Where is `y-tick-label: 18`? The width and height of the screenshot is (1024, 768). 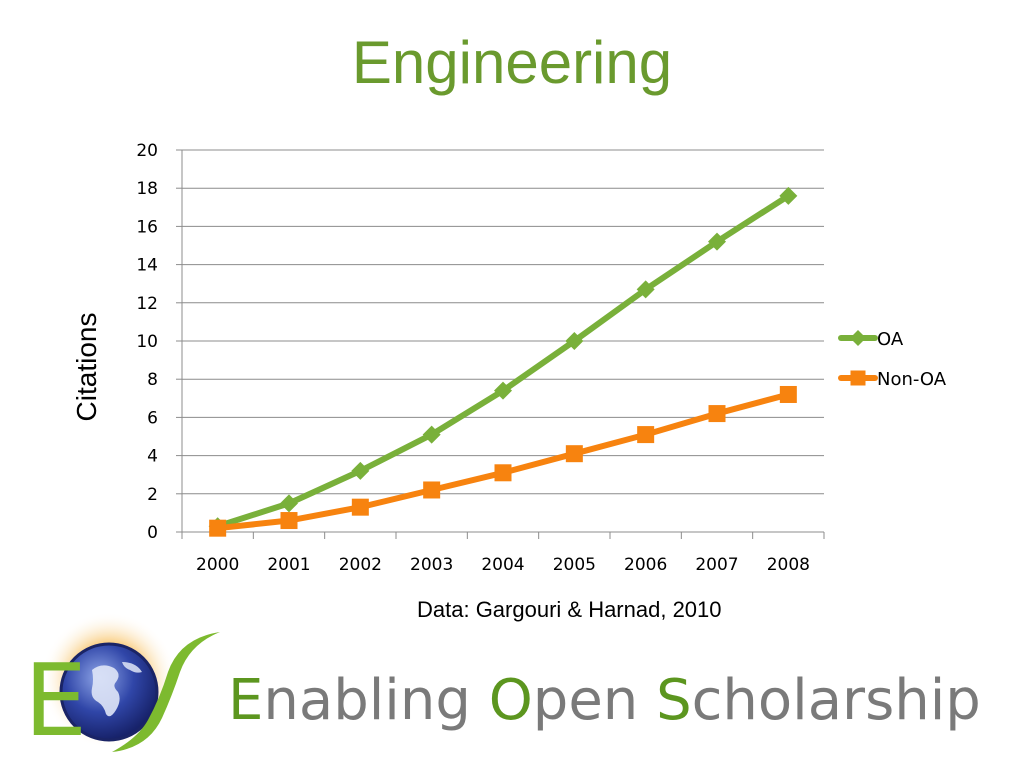 y-tick-label: 18 is located at coordinates (147, 189).